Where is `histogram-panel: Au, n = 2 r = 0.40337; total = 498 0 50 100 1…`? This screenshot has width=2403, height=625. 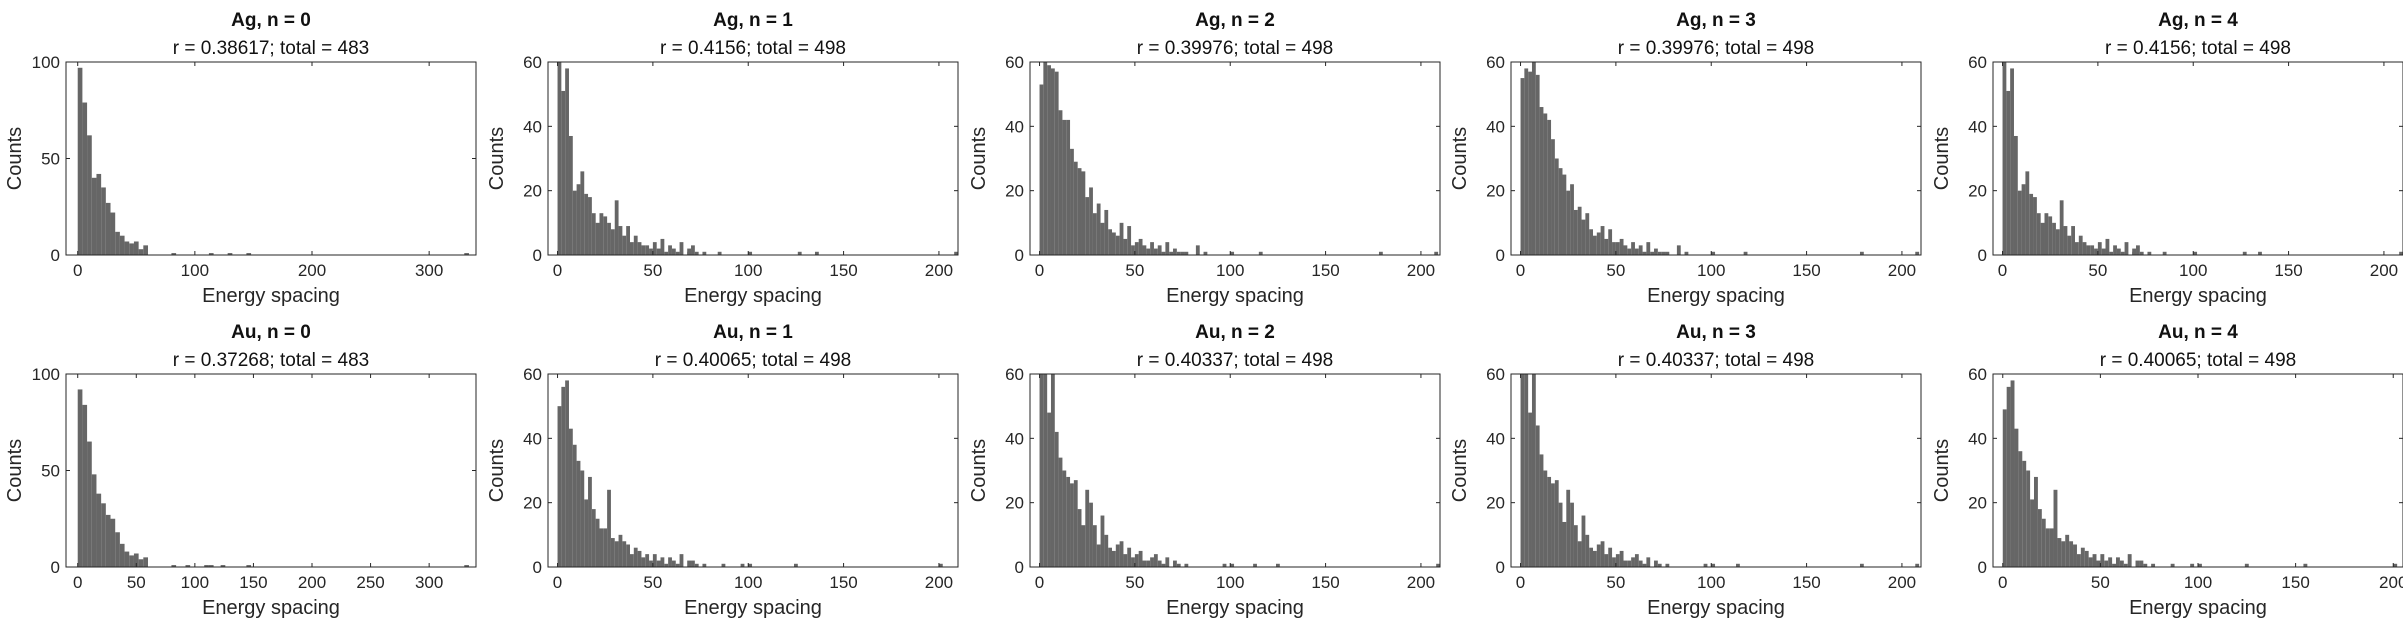 histogram-panel: Au, n = 2 r = 0.40337; total = 498 0 50 100 1… is located at coordinates (1204, 470).